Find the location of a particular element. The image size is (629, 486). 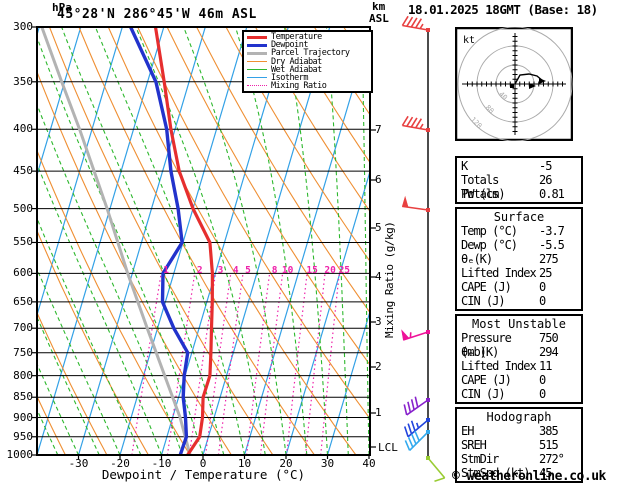

temp-tick-label: 30 is located at coordinates (327, 463).